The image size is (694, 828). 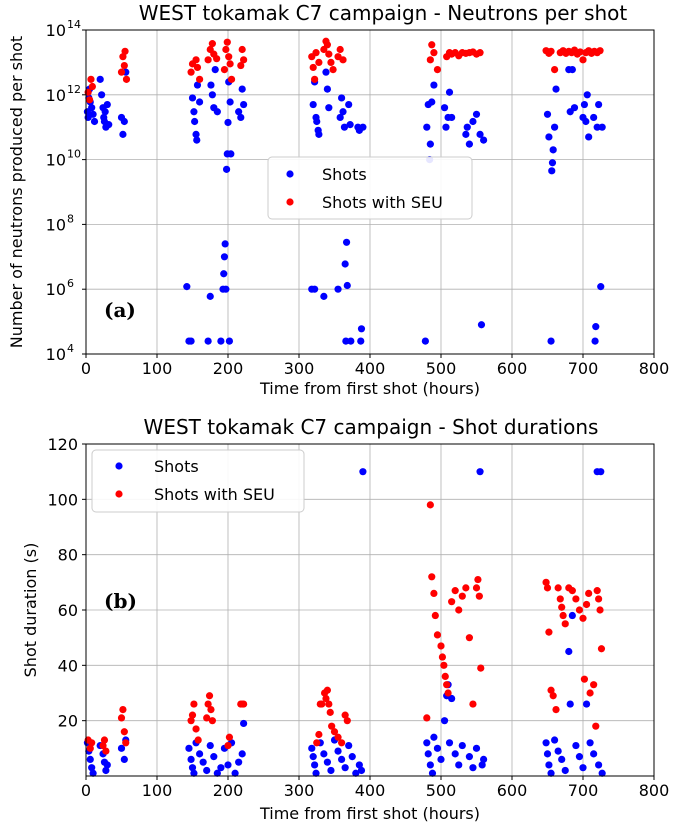 What do you see at coordinates (583, 368) in the screenshot?
I see `panel-a-x-tick-label: 700` at bounding box center [583, 368].